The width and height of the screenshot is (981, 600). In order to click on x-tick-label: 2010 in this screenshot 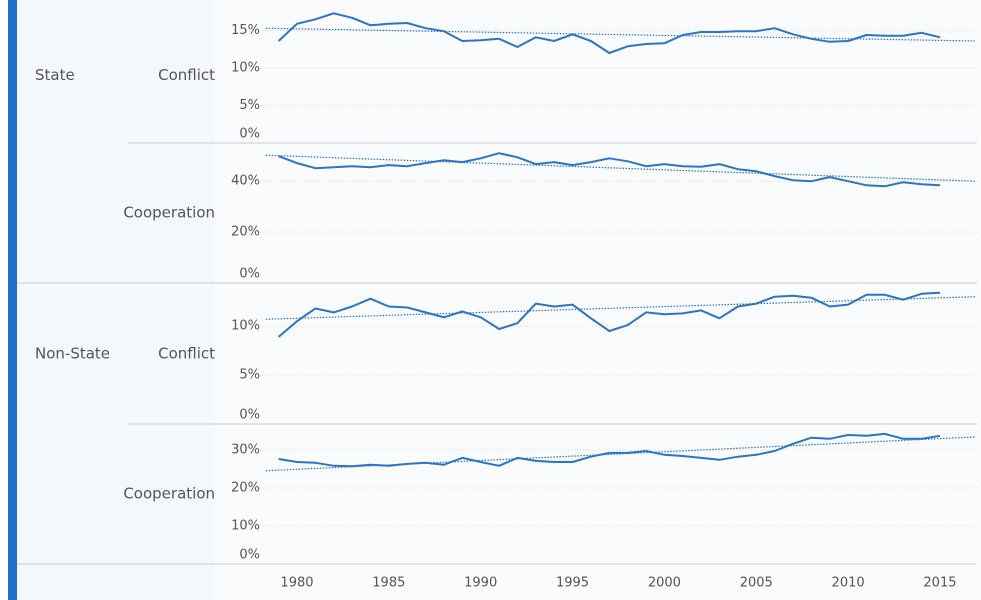, I will do `click(848, 583)`.